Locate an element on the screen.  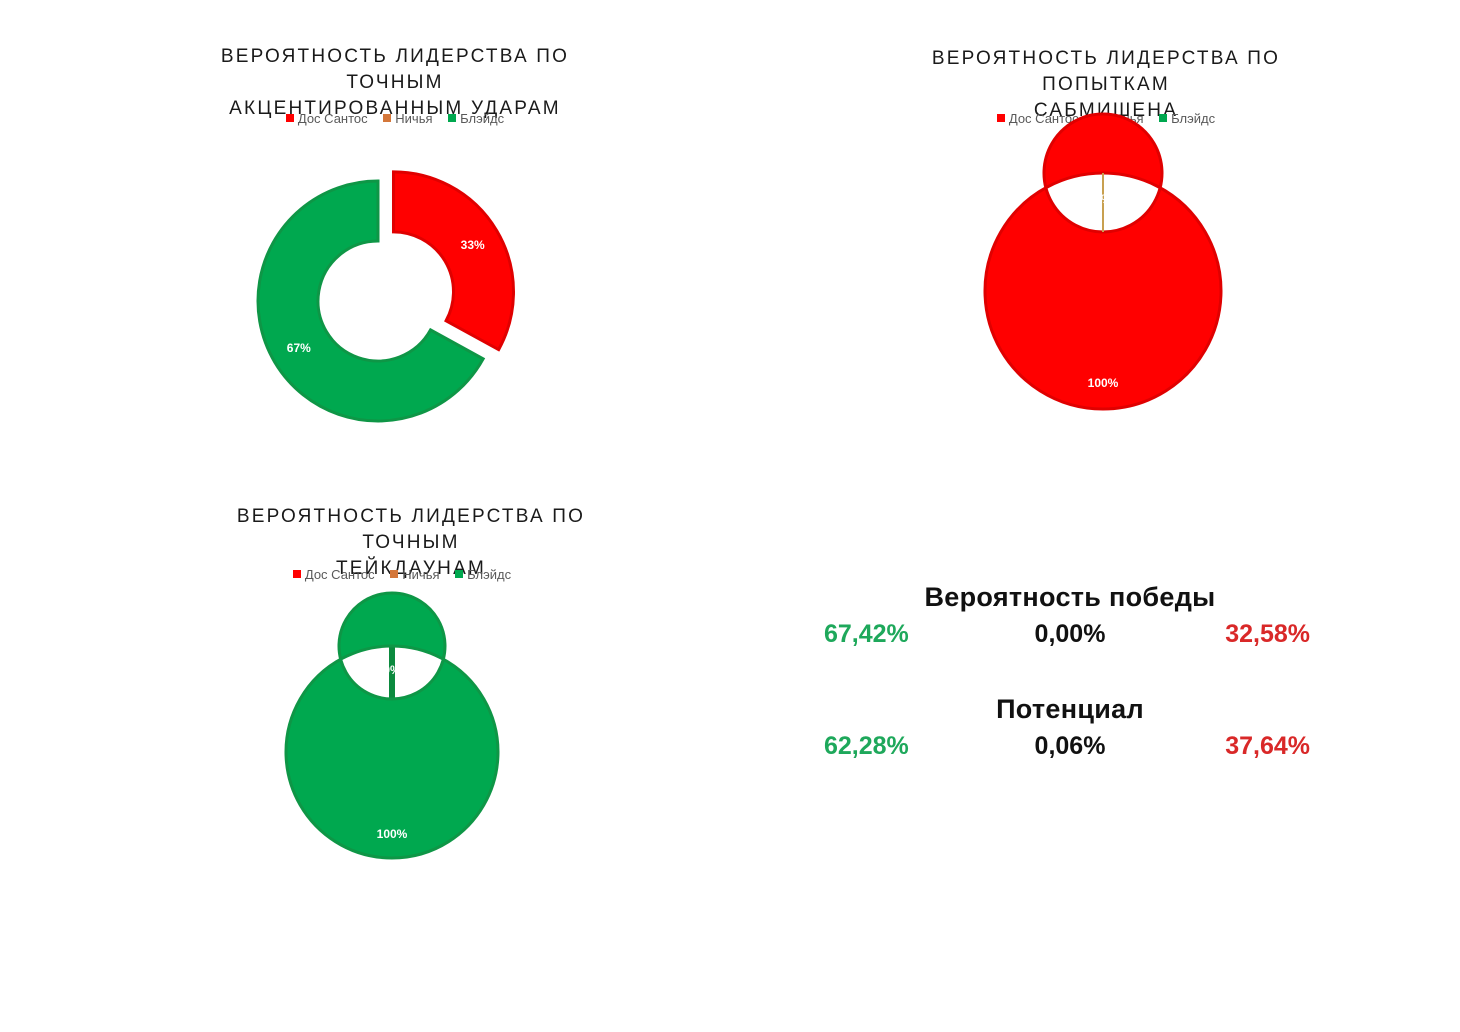
potential-blaydes: 62,28% is located at coordinates (866, 746).